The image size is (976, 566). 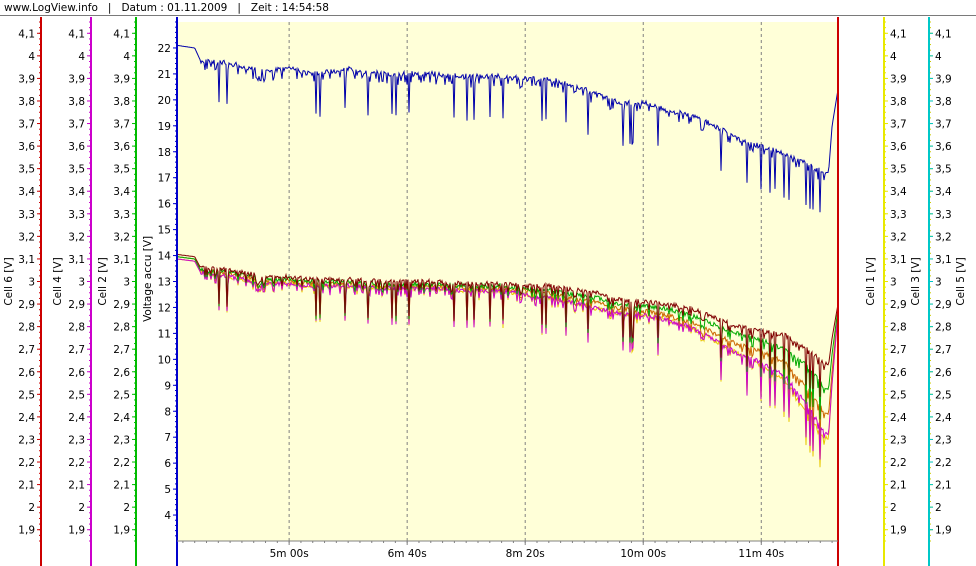 I want to click on x-axis-tick-label: 5m 00s, so click(x=289, y=554).